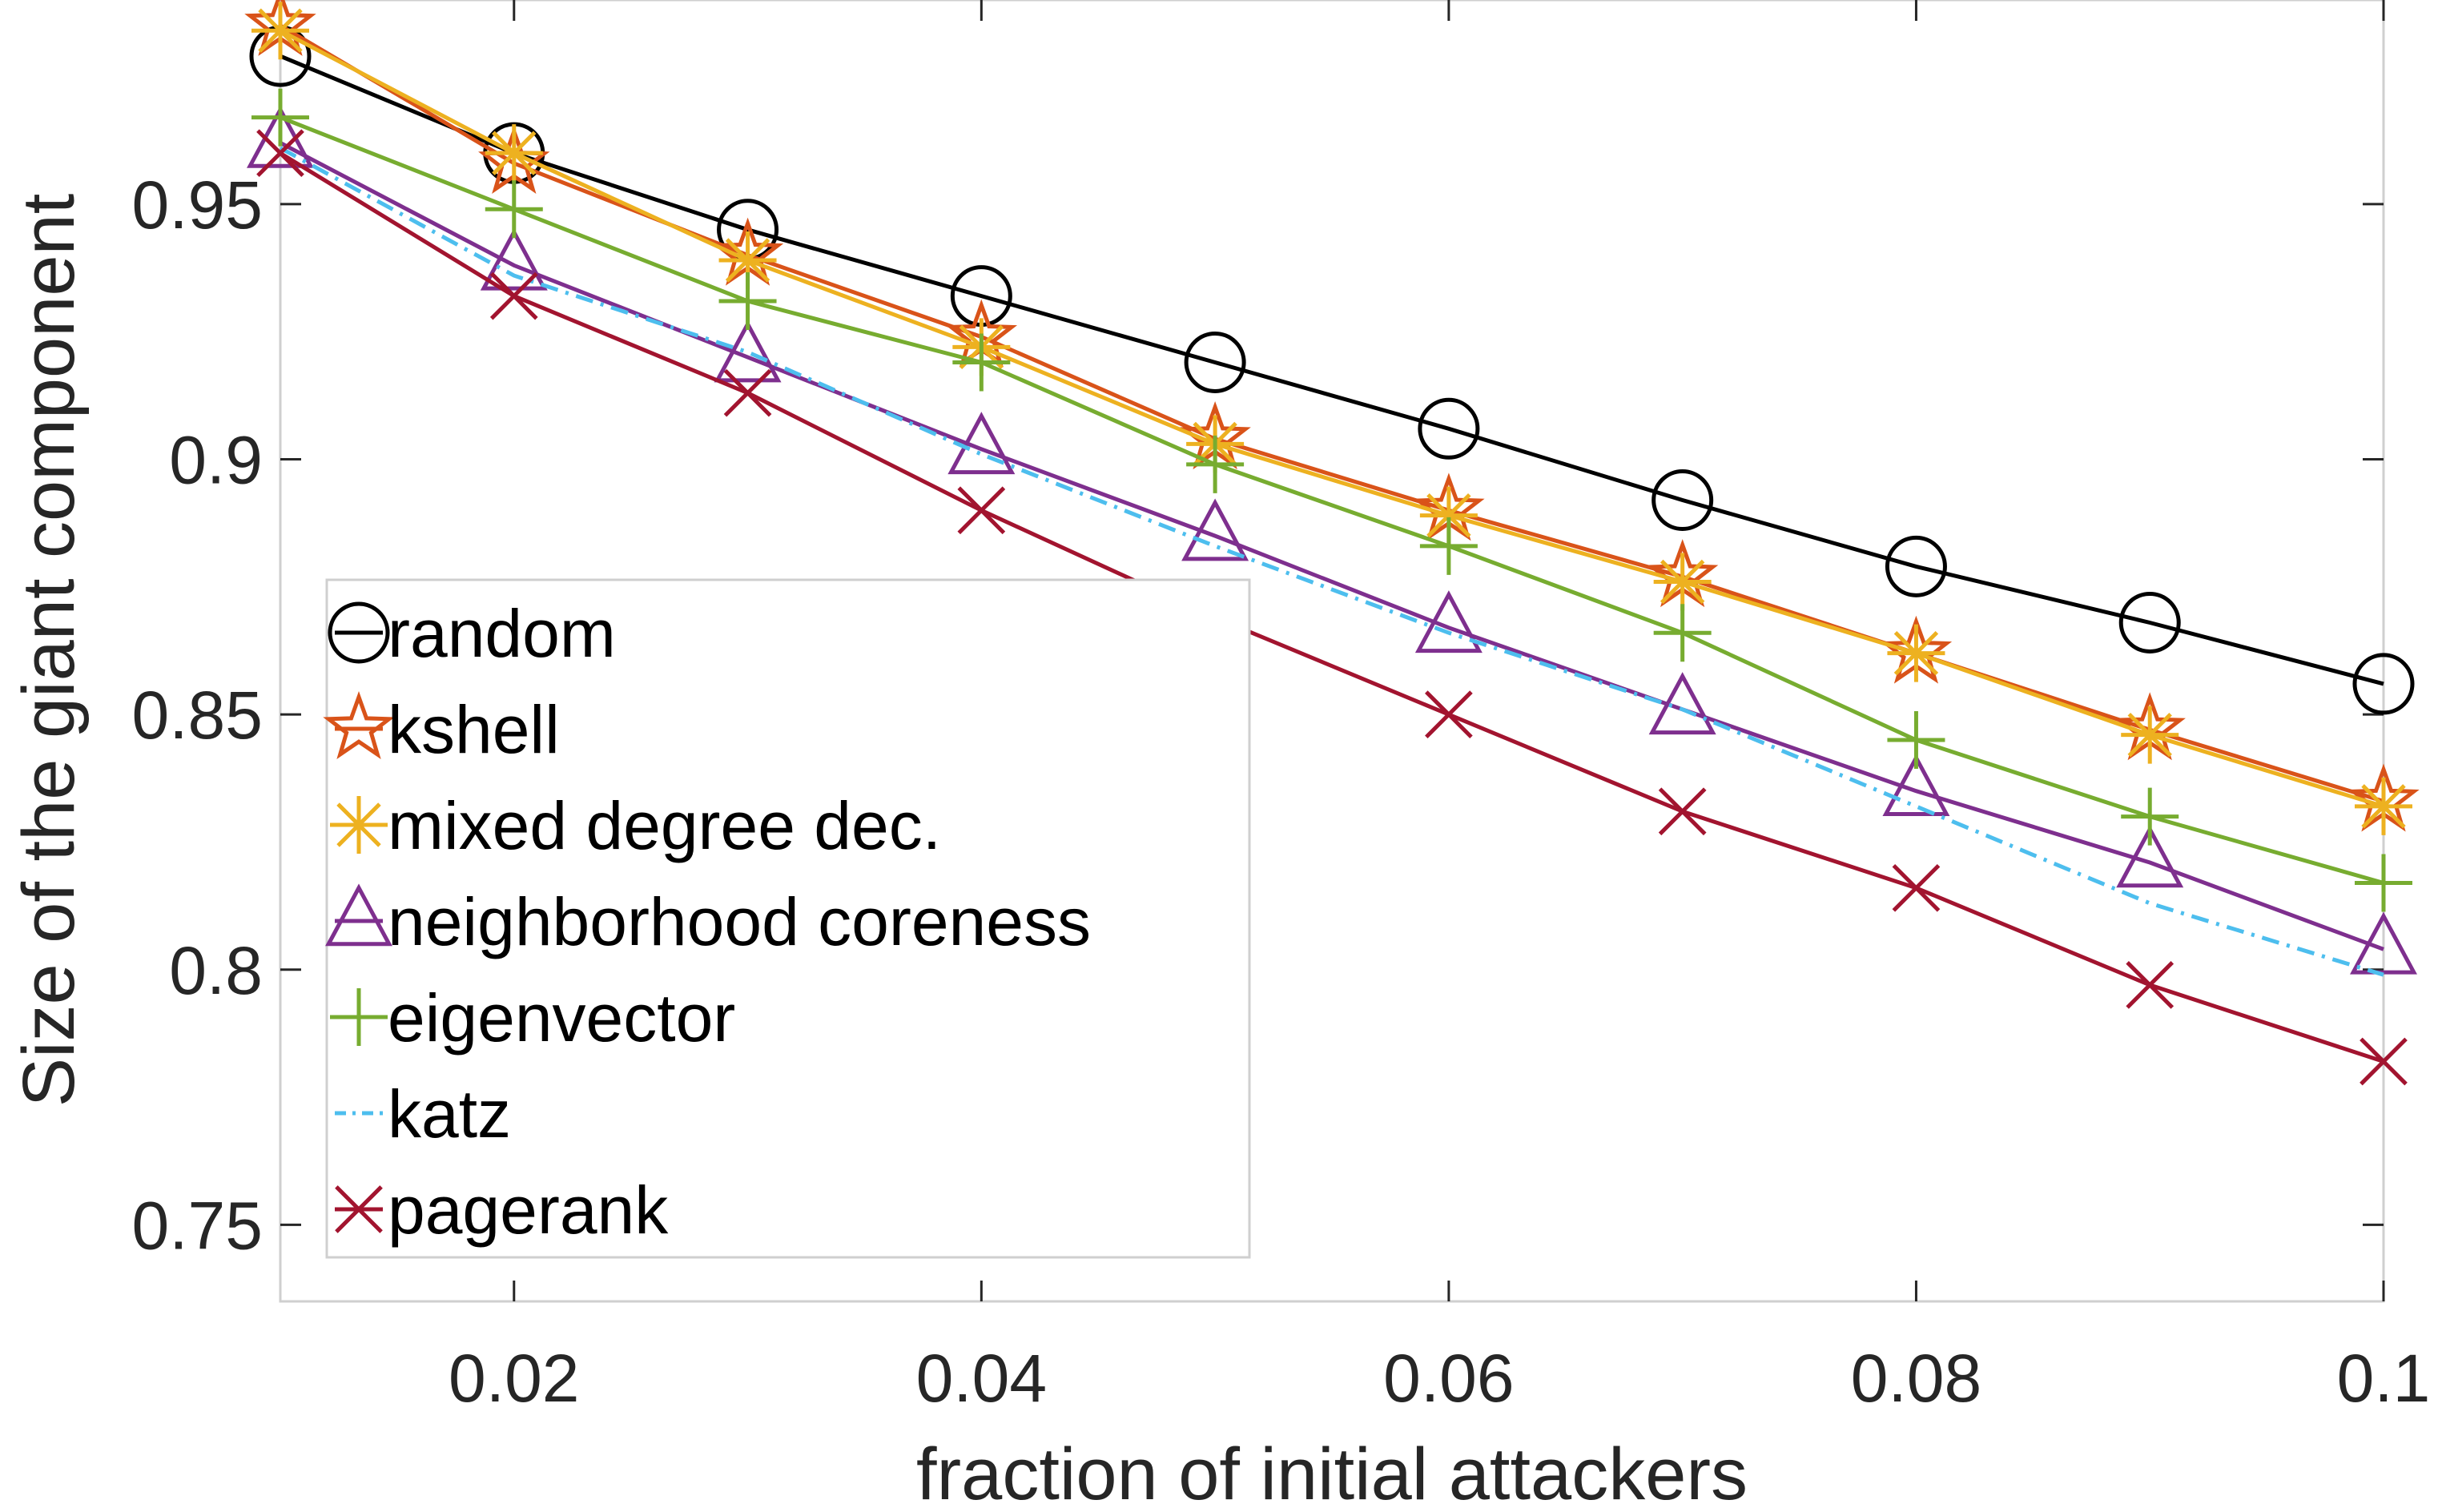 This screenshot has width=2438, height=1512. Describe the element at coordinates (1917, 1378) in the screenshot. I see `x-tick-label: 0.08` at that location.